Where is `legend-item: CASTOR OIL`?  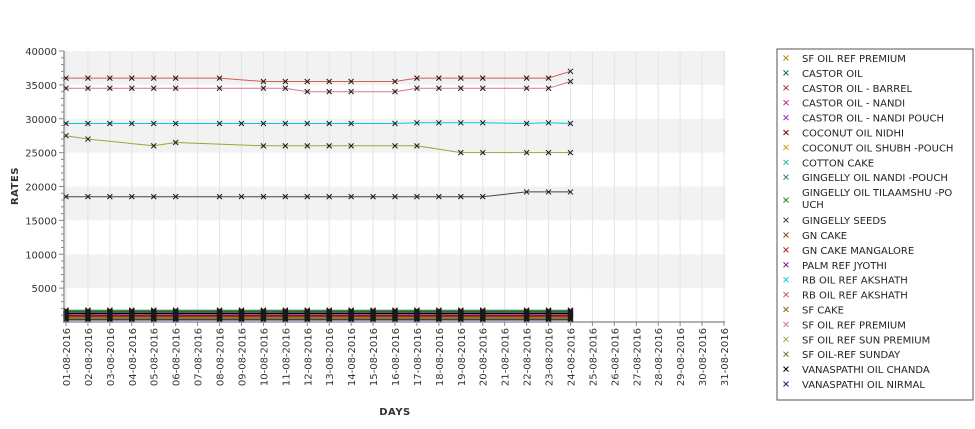
legend-item: CASTOR OIL is located at coordinates (823, 74).